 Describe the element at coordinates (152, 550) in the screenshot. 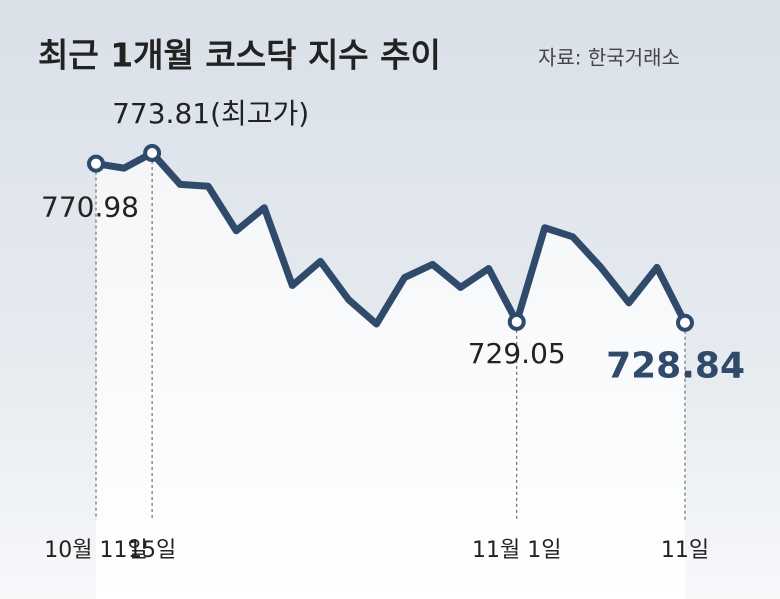

I see `x-tick-label: 15일` at that location.